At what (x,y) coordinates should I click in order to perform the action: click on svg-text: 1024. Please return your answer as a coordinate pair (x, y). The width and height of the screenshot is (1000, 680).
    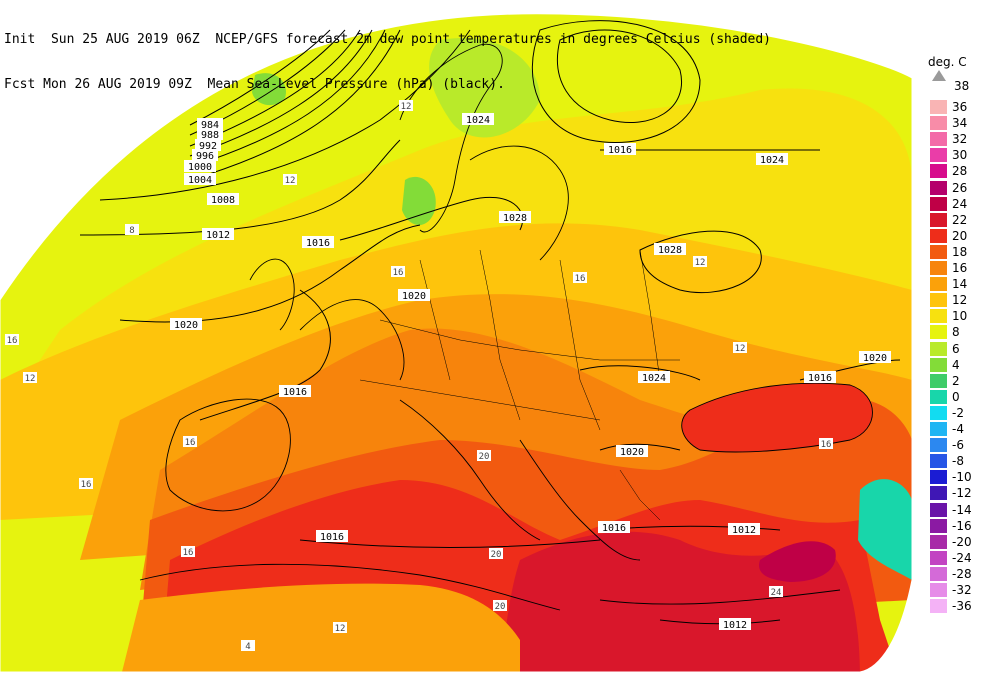
    Looking at the image, I should click on (772, 160).